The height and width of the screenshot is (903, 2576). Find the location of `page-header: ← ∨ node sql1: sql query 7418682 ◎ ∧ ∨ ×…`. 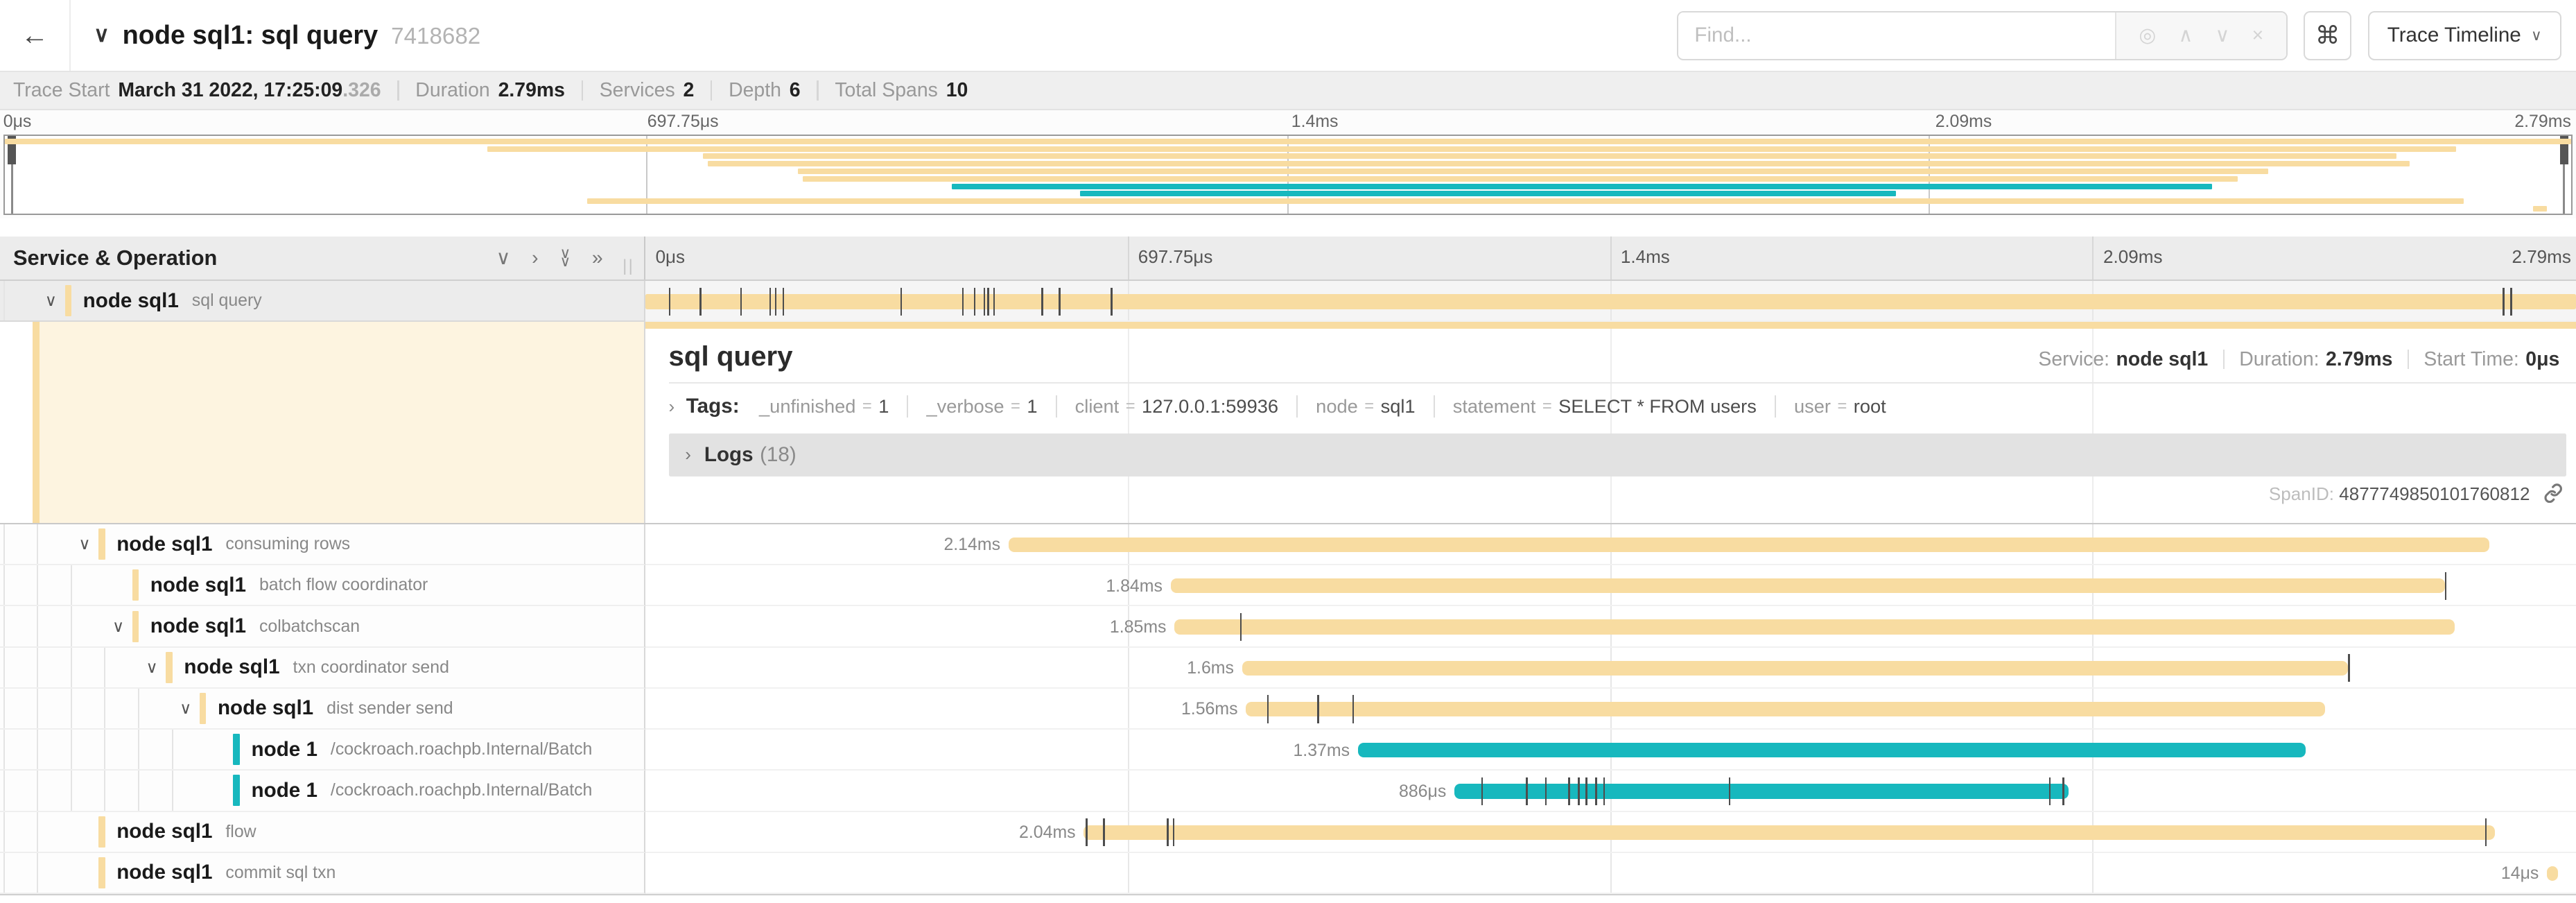

page-header: ← ∨ node sql1: sql query 7418682 ◎ ∧ ∨ ×… is located at coordinates (1288, 36).